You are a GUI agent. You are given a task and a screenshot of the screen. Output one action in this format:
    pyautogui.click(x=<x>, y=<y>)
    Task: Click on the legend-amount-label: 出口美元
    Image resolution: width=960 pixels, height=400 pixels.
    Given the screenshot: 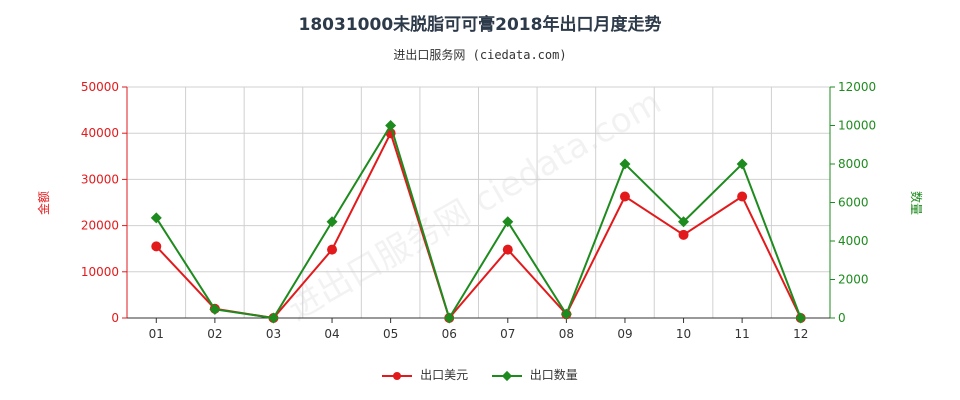 What is the action you would take?
    pyautogui.click(x=444, y=375)
    